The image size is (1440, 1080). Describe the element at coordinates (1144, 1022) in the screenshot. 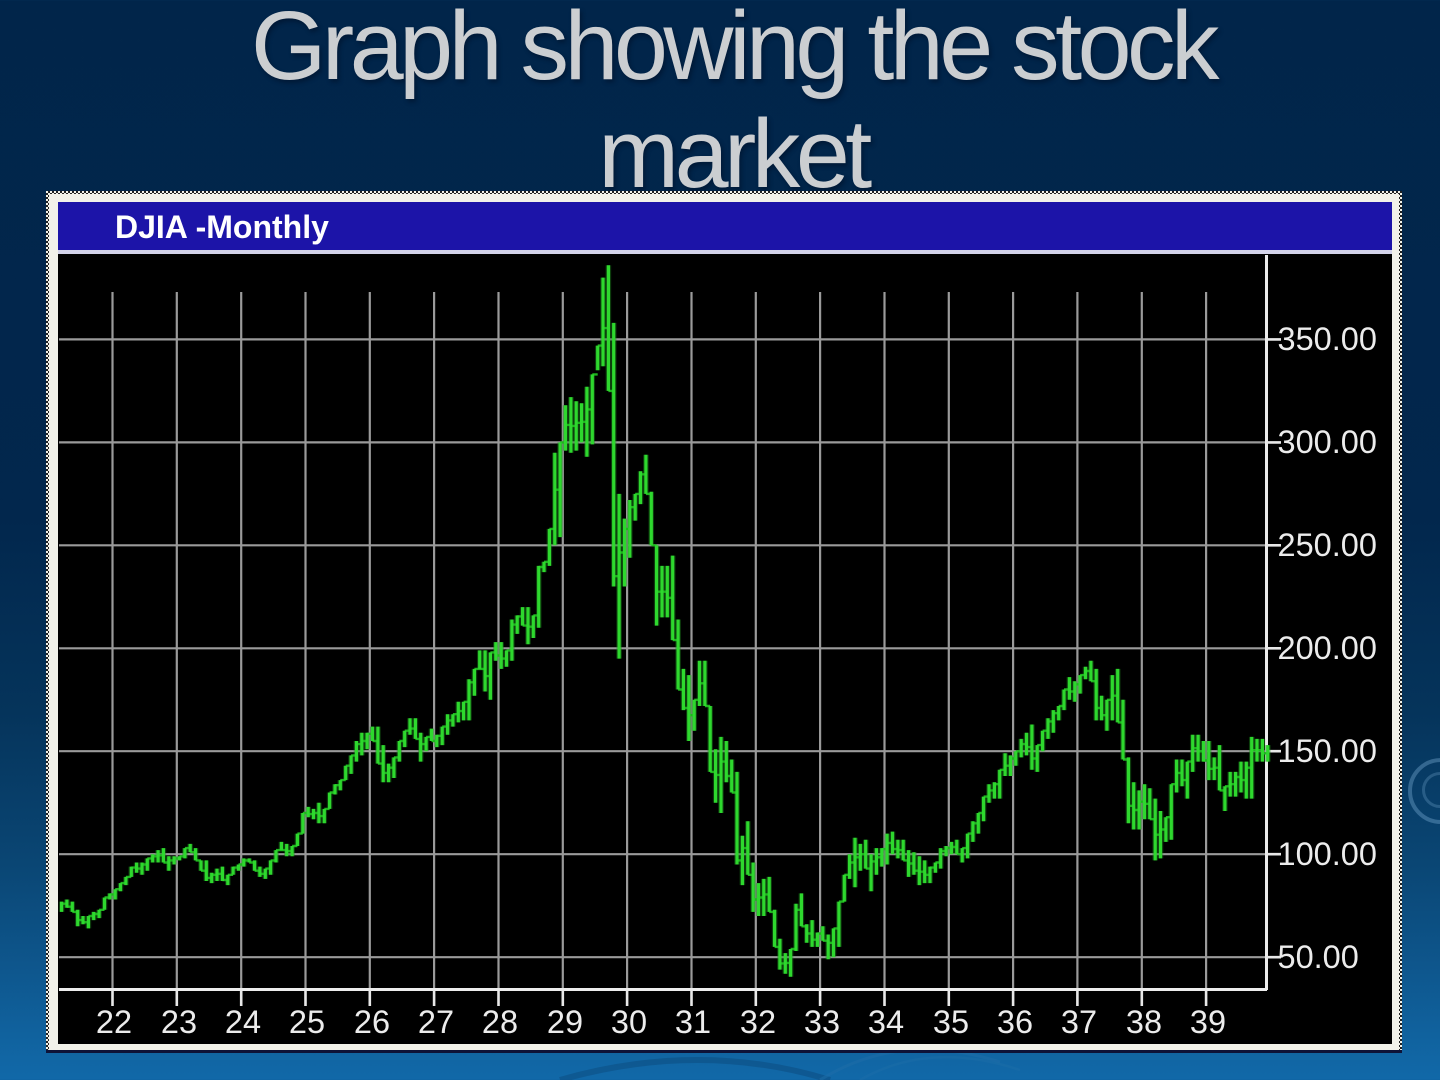

I see `svg-text: 38` at that location.